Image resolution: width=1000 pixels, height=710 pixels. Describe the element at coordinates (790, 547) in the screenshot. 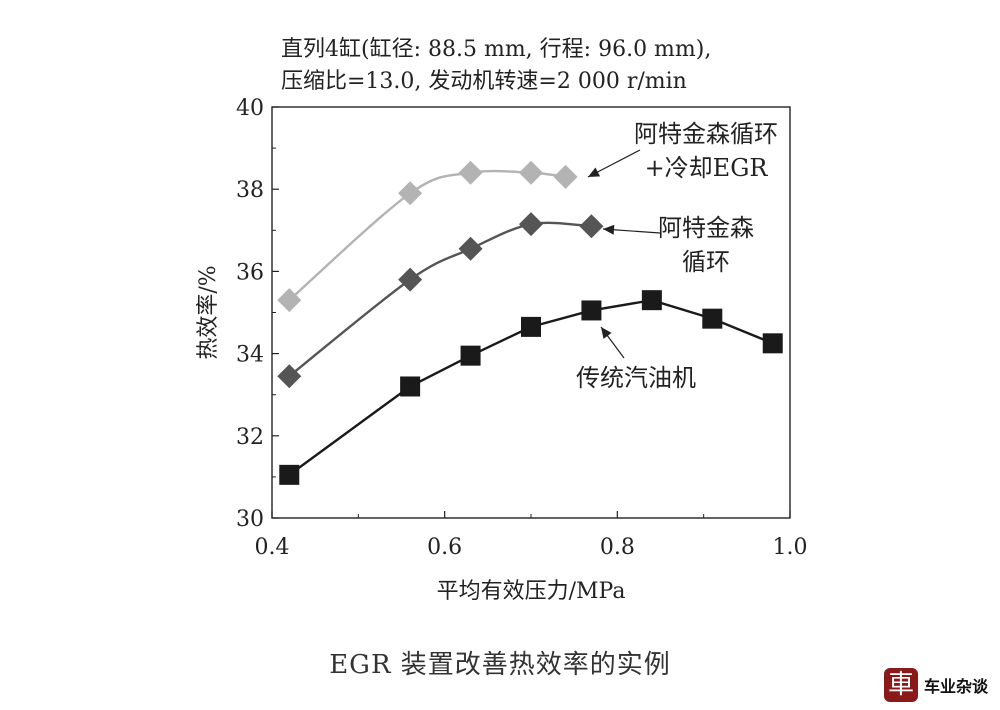

I see `x-tick-label: 1.0` at that location.